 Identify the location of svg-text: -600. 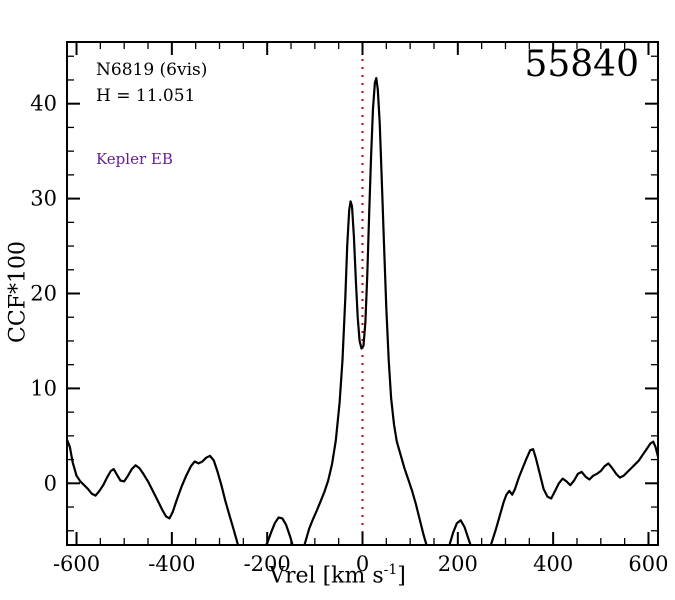
(76, 564).